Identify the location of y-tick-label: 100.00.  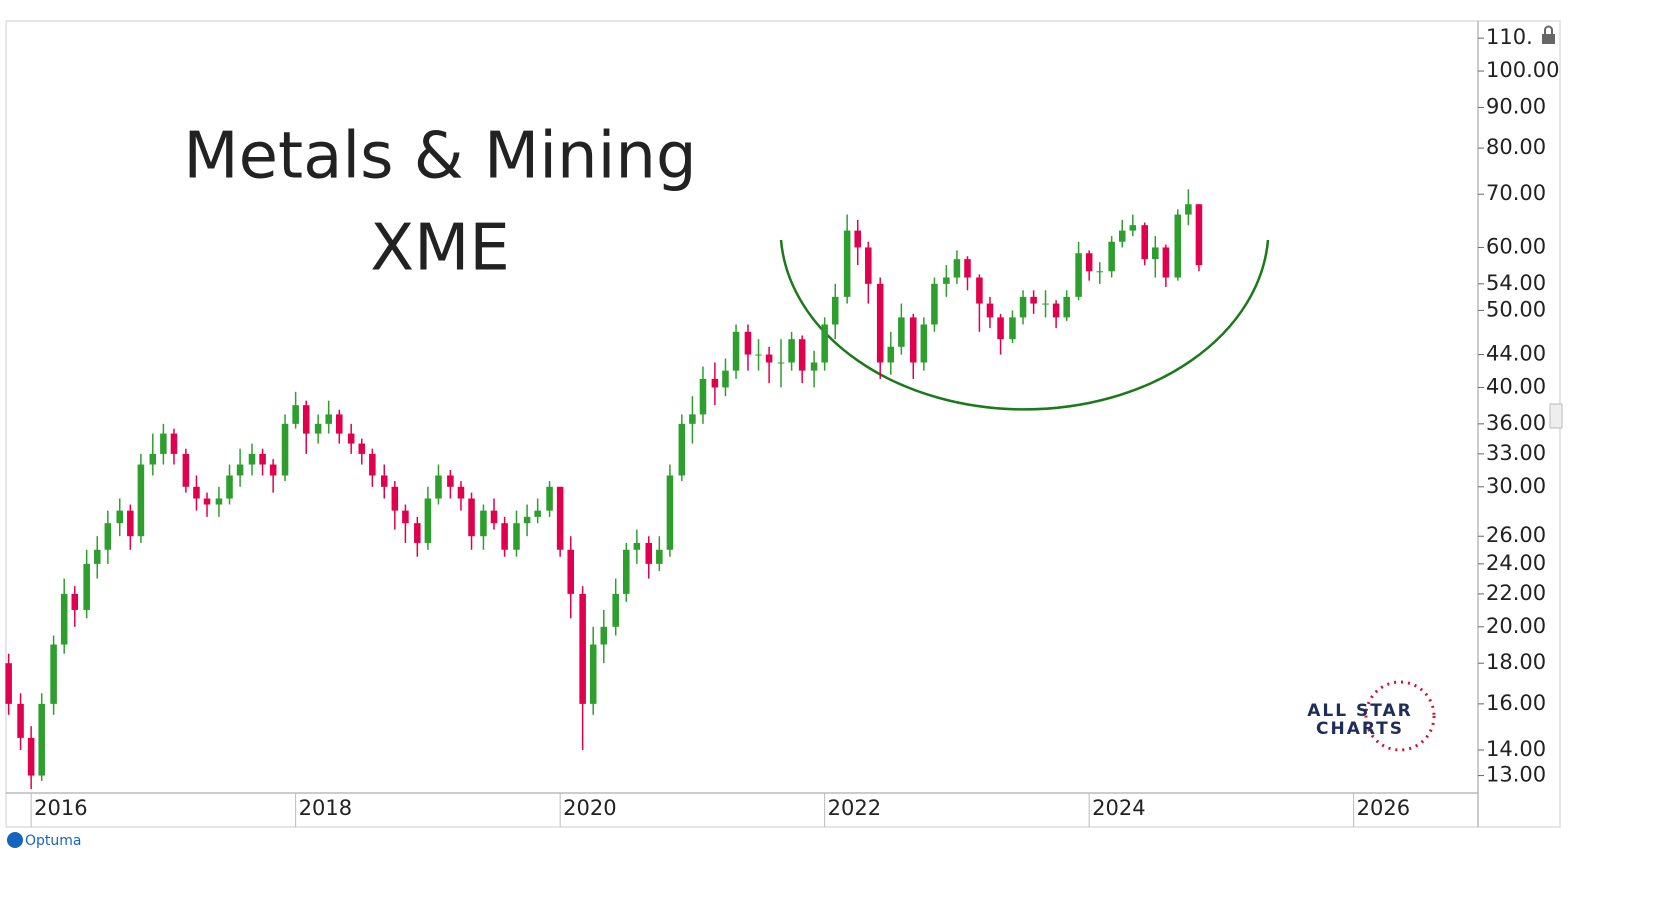
(1522, 70).